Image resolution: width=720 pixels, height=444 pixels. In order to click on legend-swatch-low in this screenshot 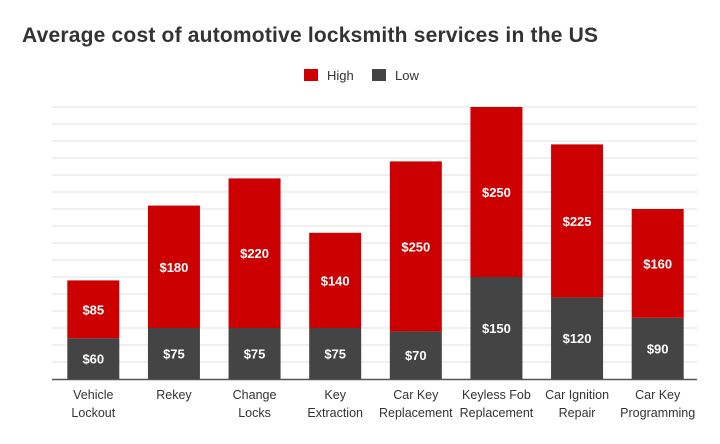, I will do `click(379, 75)`.